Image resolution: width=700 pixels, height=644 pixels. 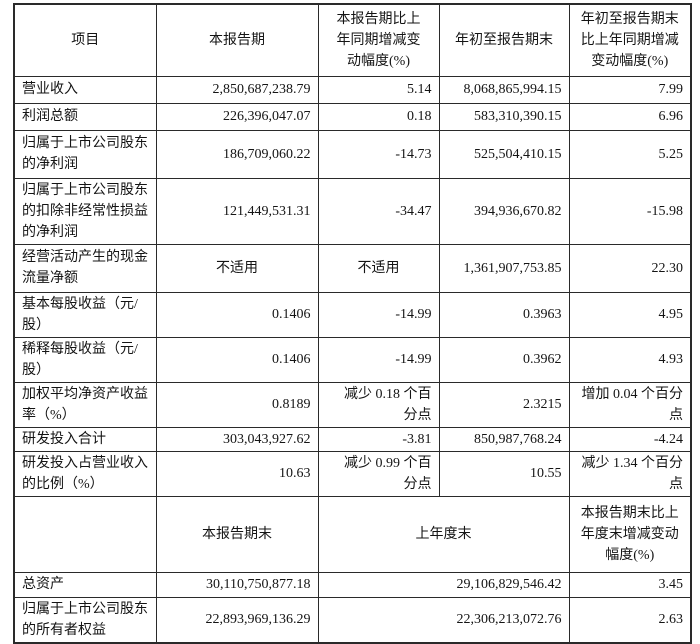 I want to click on ytd-change: 4.95, so click(x=630, y=314).